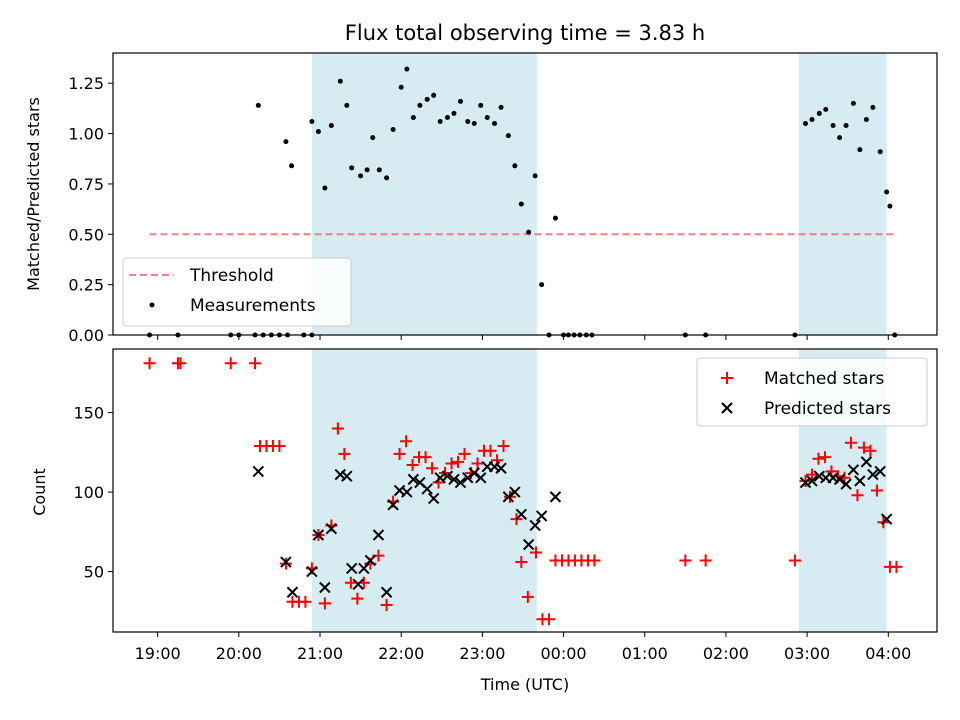 The width and height of the screenshot is (960, 720). What do you see at coordinates (727, 378) in the screenshot?
I see `legend-matched-swatch` at bounding box center [727, 378].